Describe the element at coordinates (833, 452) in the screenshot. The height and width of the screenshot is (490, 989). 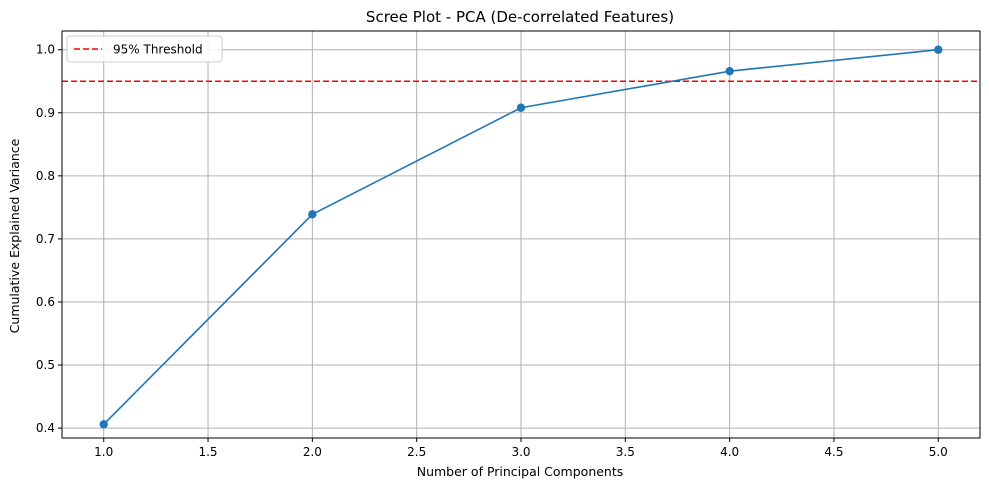
I see `x-tick-label: 4.5` at that location.